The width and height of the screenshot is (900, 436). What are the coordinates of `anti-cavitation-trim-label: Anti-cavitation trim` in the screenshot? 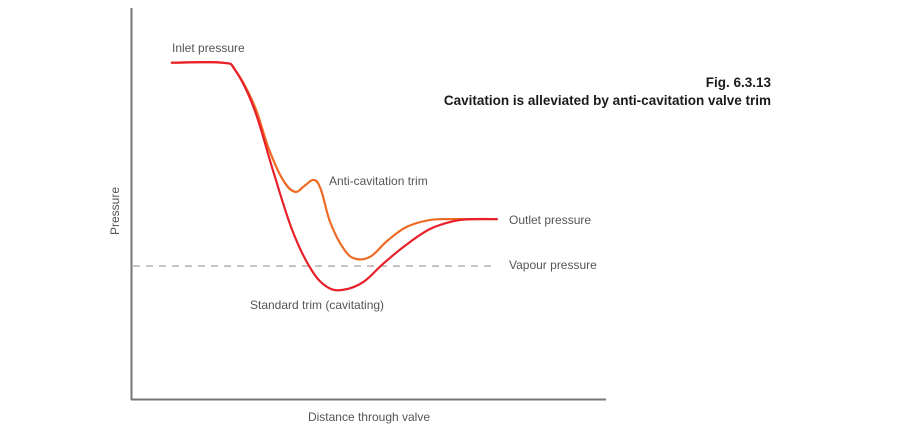 It's located at (378, 181).